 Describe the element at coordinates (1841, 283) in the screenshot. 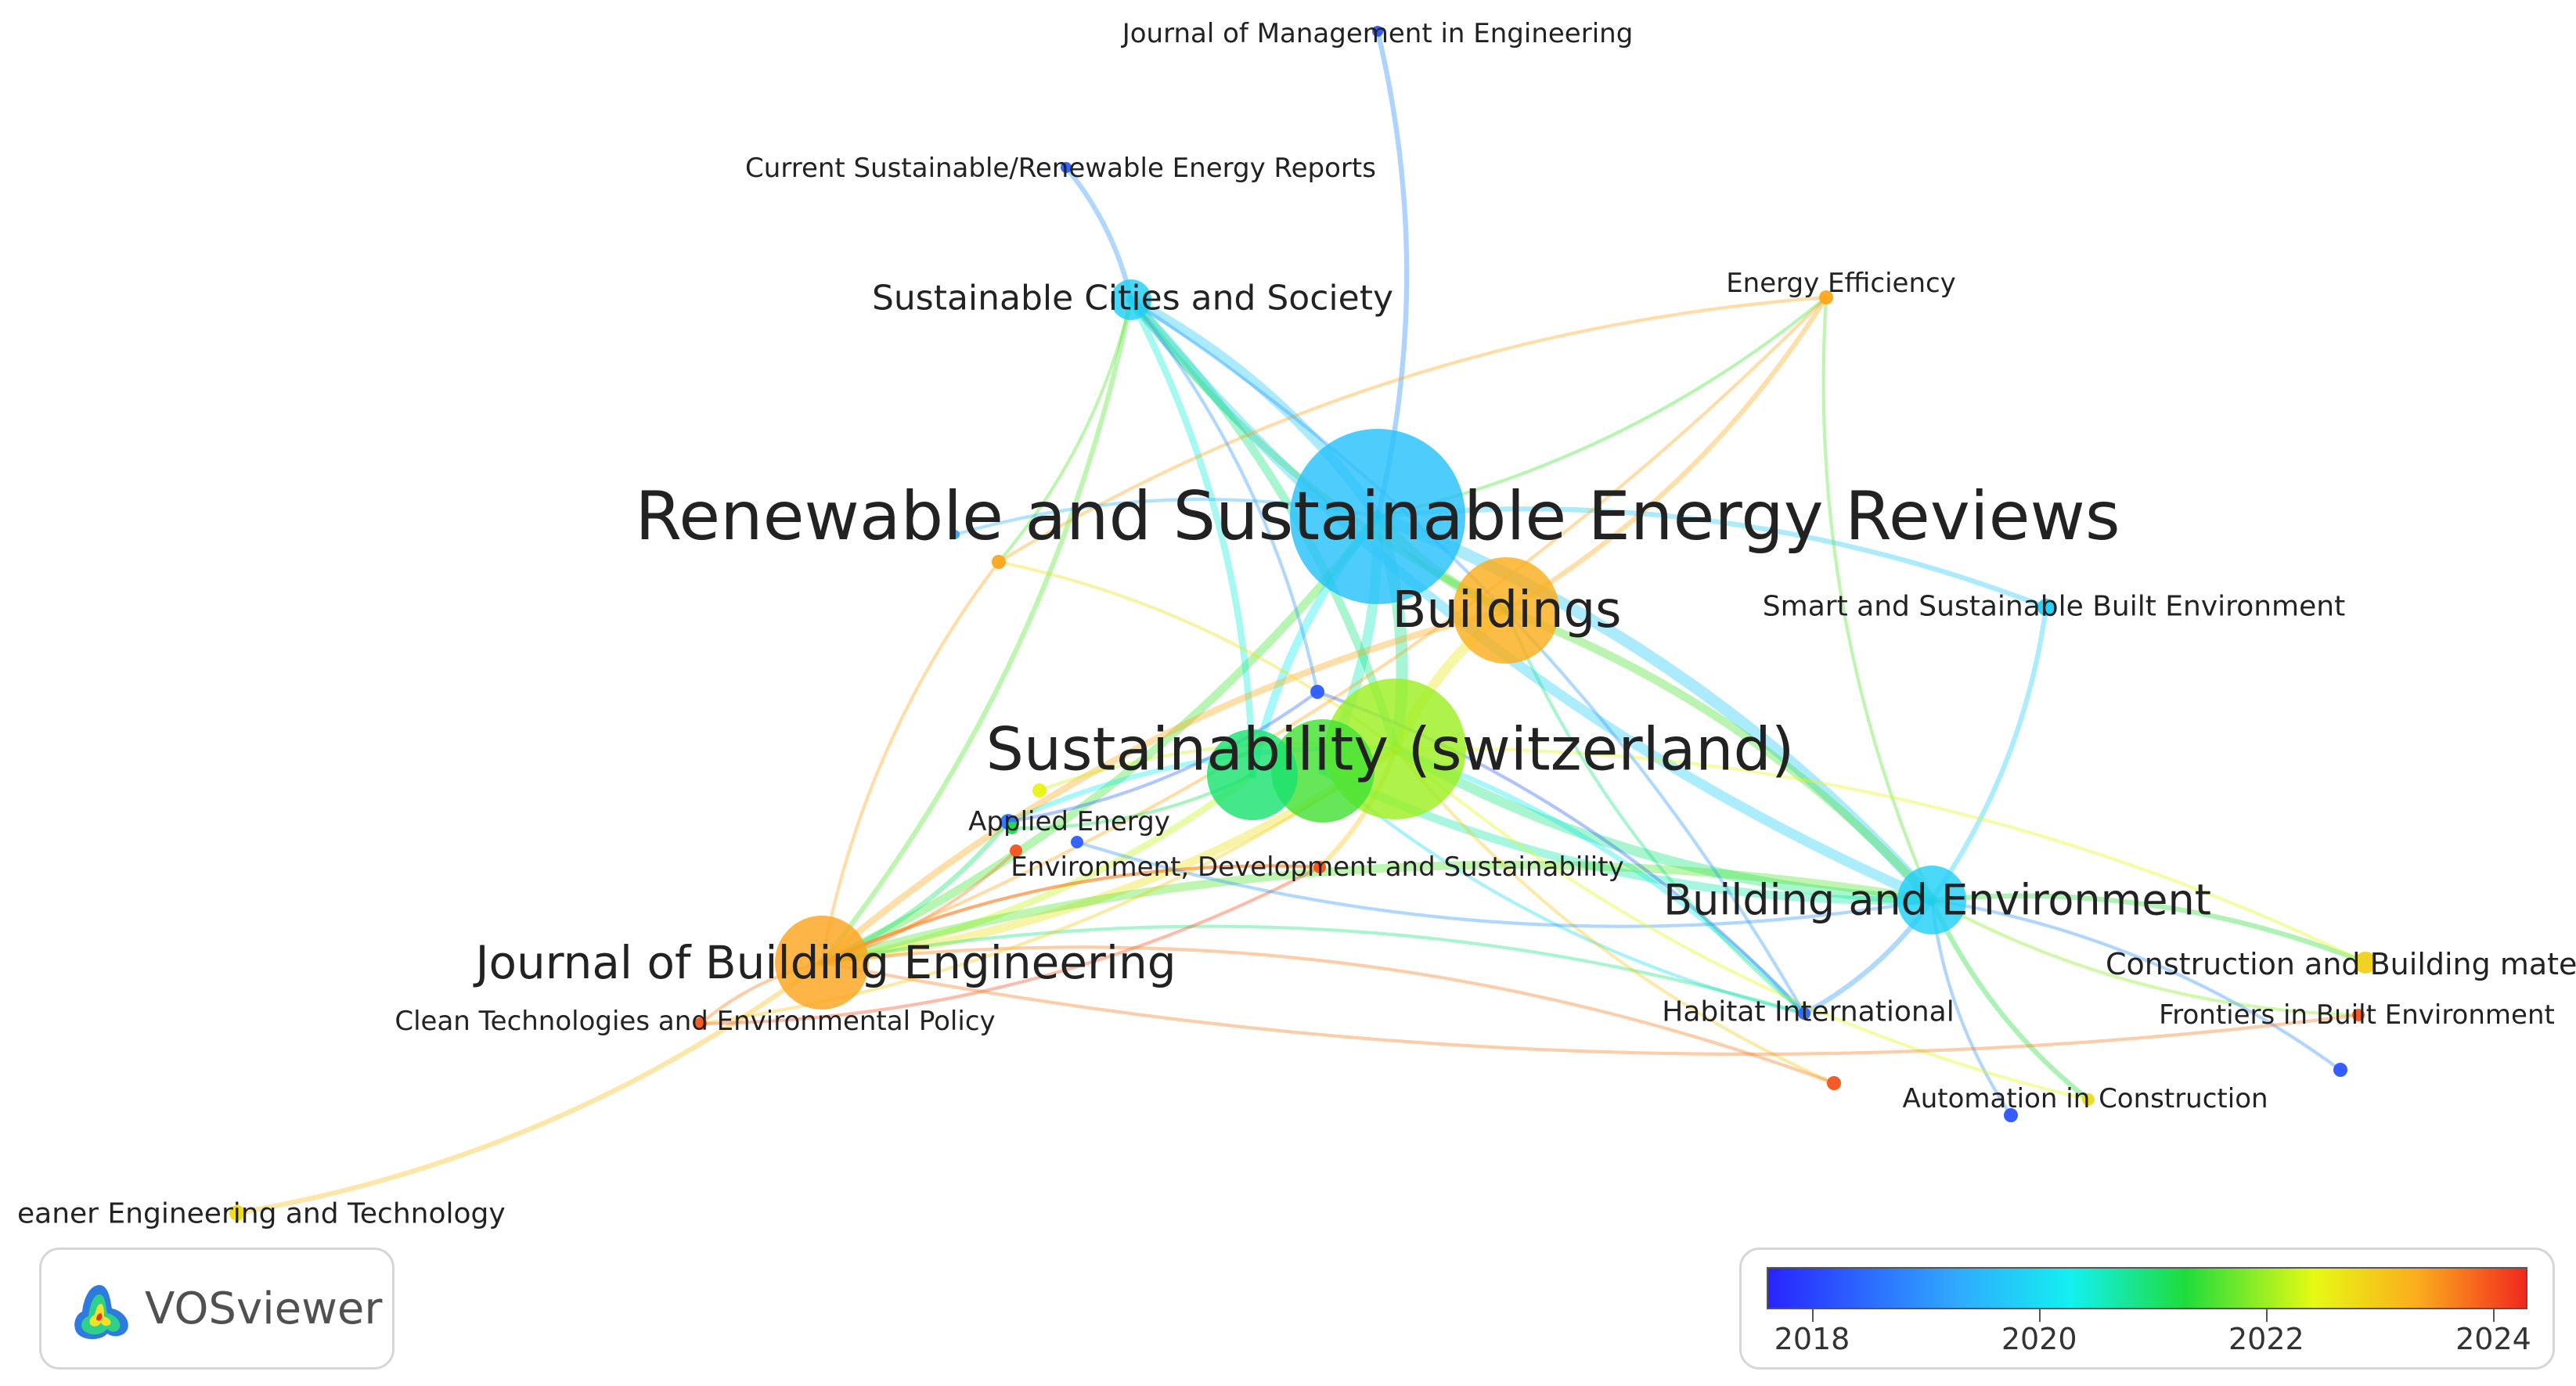

I see `node-label-ee: Energy Efficiency` at that location.